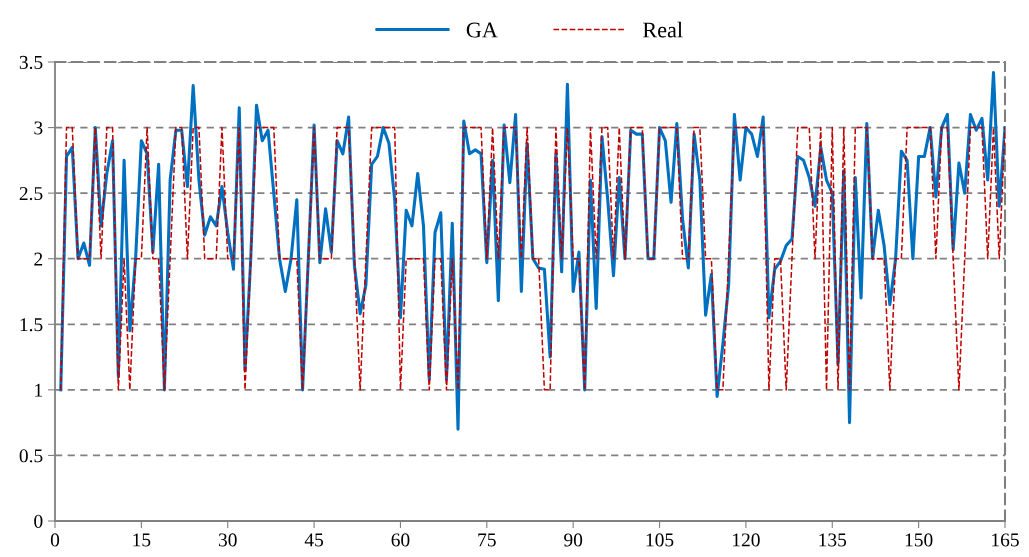 This screenshot has height=557, width=1029. Describe the element at coordinates (573, 540) in the screenshot. I see `x-tick-label: 90` at that location.